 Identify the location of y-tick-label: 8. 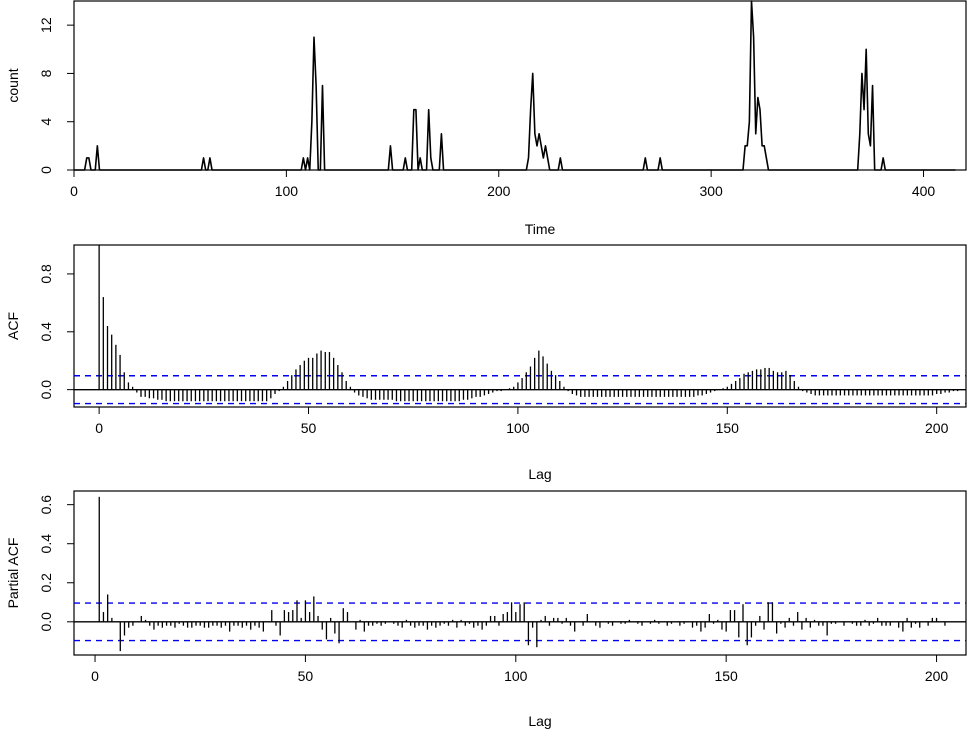
(46, 73).